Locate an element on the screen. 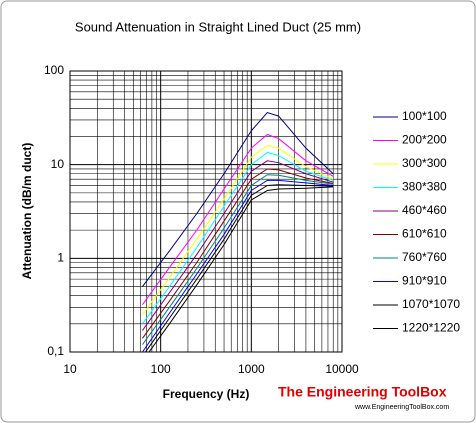 The width and height of the screenshot is (476, 423). x-tick-label: 10000 is located at coordinates (342, 369).